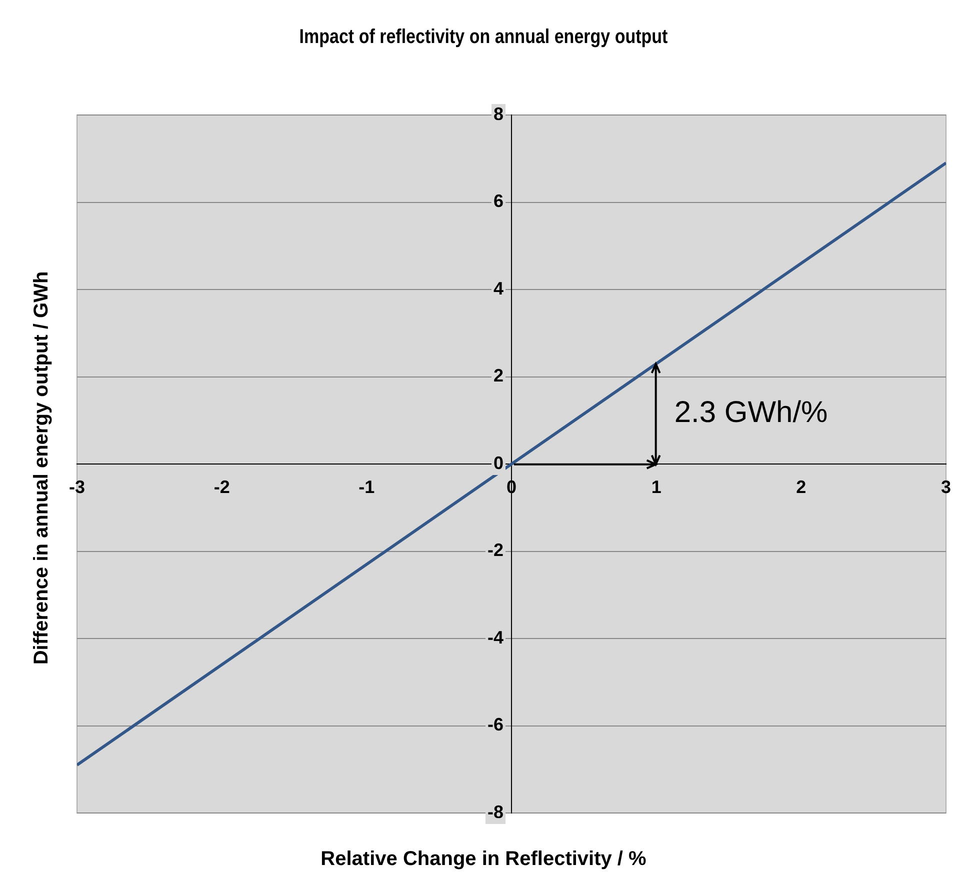  What do you see at coordinates (366, 486) in the screenshot?
I see `x-tick-label: -1` at bounding box center [366, 486].